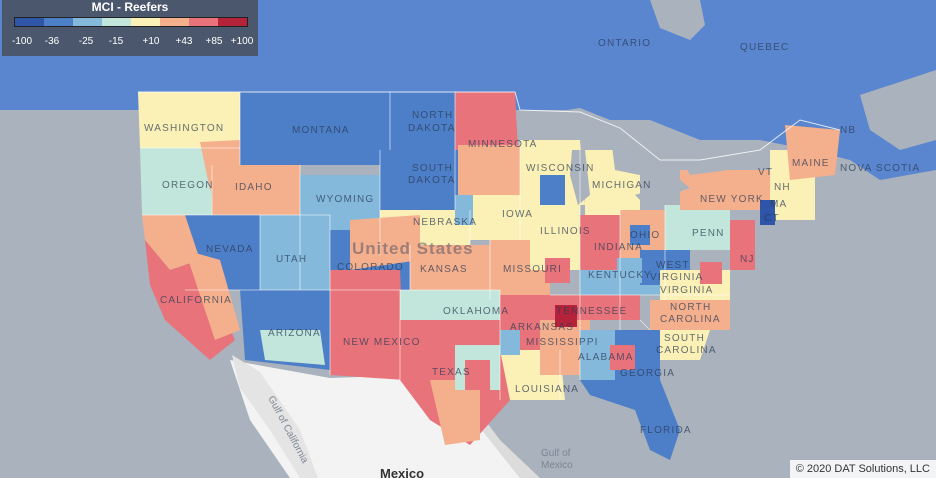 This screenshot has width=936, height=478. I want to click on label-new-york: NEW YORK, so click(732, 199).